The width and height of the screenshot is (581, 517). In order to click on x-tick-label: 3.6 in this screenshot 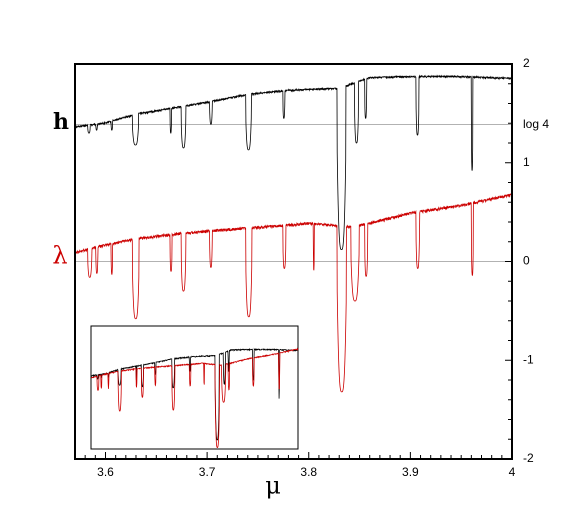, I will do `click(105, 472)`.